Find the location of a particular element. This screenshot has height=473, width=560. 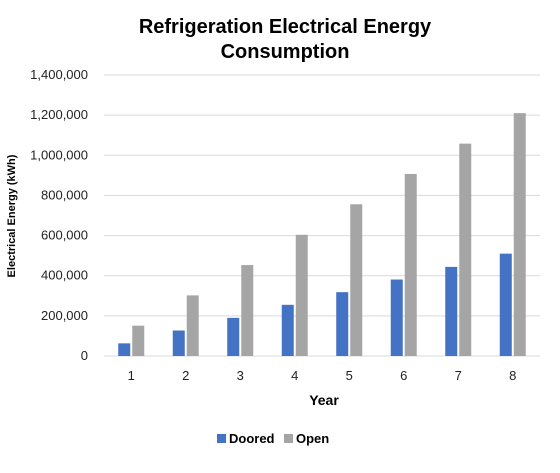

x-tick-label: 4 is located at coordinates (294, 375).